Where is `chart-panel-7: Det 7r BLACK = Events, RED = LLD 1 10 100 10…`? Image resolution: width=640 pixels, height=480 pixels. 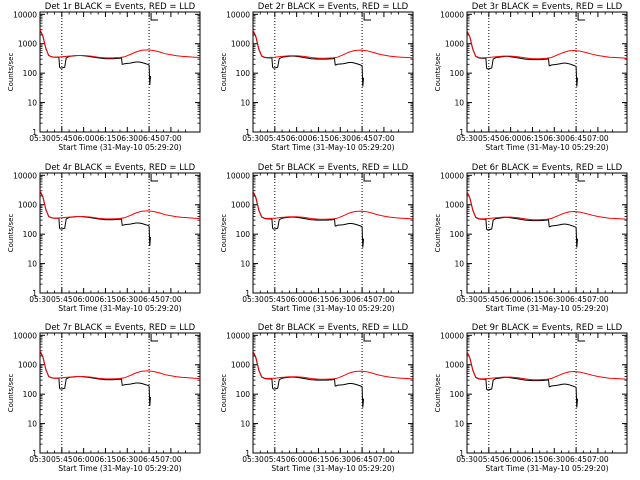 chart-panel-7: Det 7r BLACK = Events, RED = LLD 1 10 100 10… is located at coordinates (104, 398).